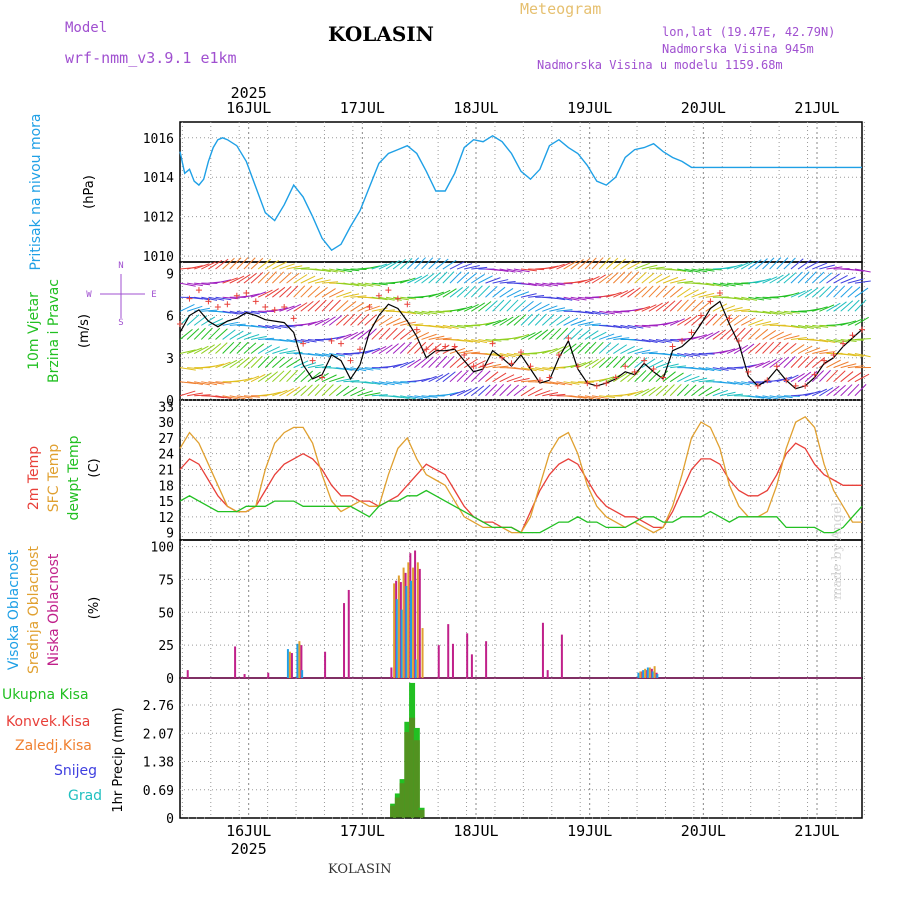 This screenshot has width=900, height=900. What do you see at coordinates (45, 695) in the screenshot?
I see `precip-legend-0: Ukupna Kisa` at bounding box center [45, 695].